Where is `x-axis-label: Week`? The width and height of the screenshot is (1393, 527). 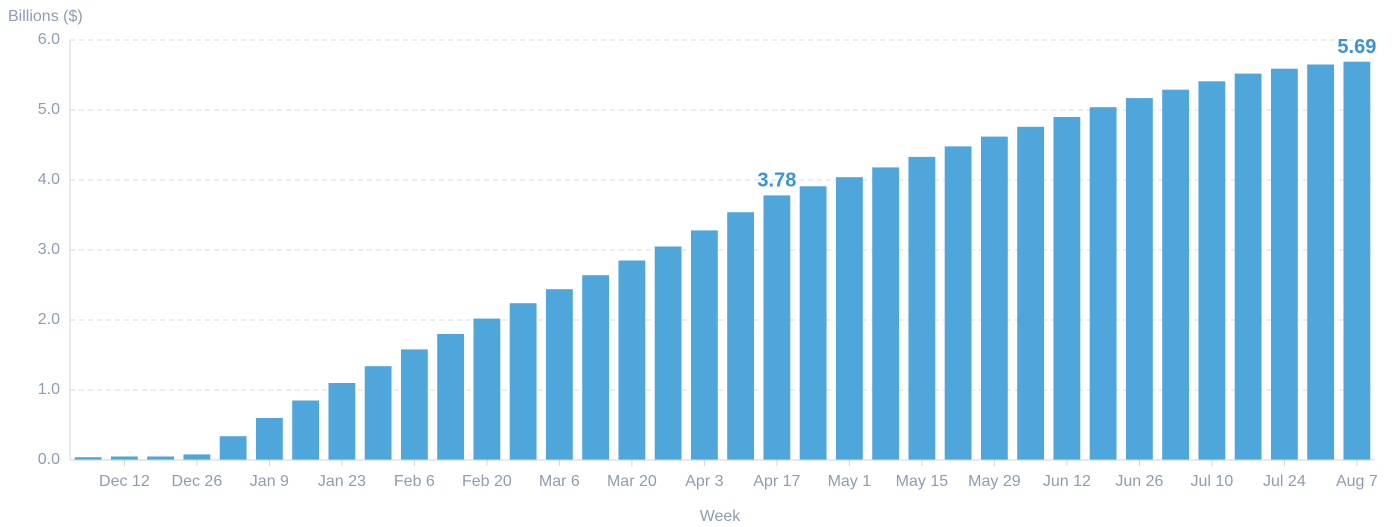
x-axis-label: Week is located at coordinates (721, 516).